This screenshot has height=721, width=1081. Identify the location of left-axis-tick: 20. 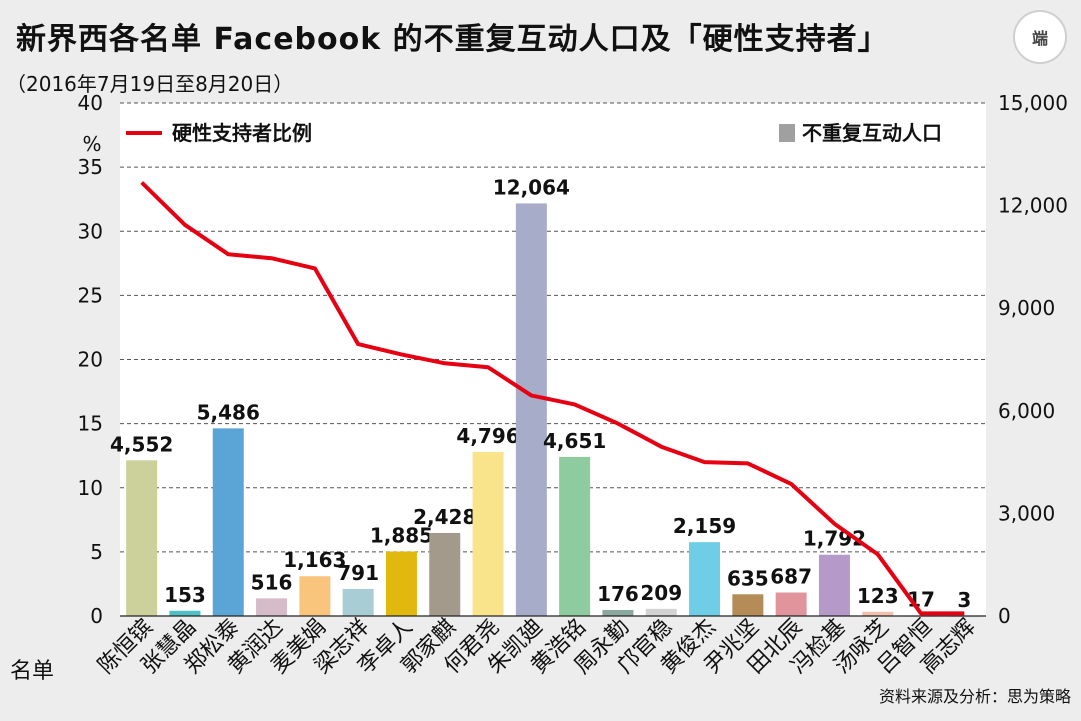
(90, 360).